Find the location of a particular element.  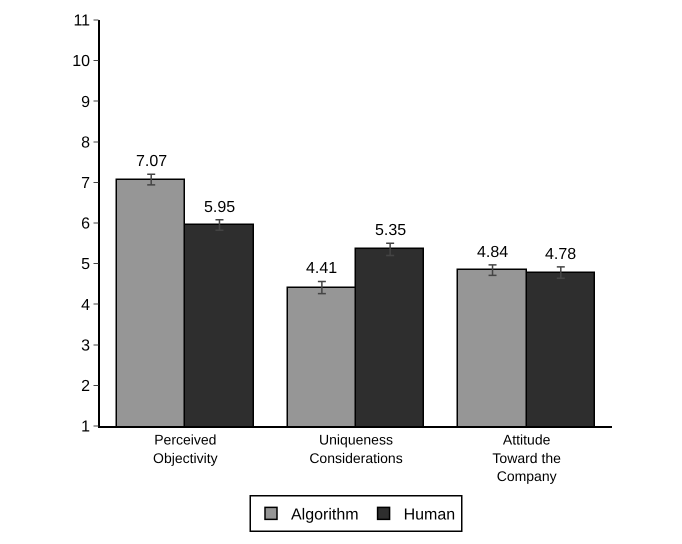

y-tick-label: 4 is located at coordinates (85, 305).